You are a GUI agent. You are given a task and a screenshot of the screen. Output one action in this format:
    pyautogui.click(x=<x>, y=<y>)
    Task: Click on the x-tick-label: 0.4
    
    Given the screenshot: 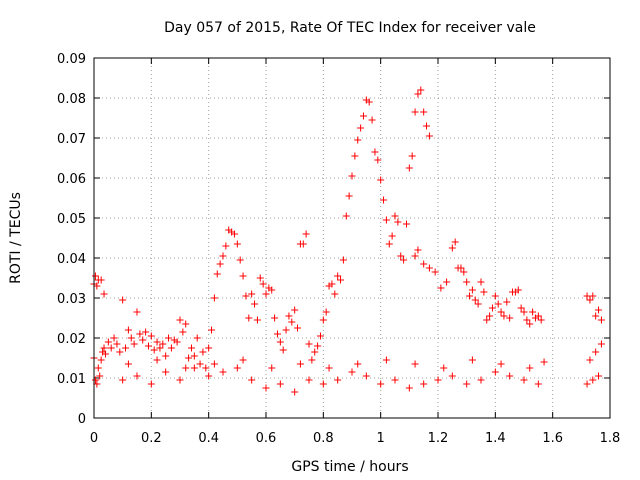 What is the action you would take?
    pyautogui.click(x=208, y=438)
    